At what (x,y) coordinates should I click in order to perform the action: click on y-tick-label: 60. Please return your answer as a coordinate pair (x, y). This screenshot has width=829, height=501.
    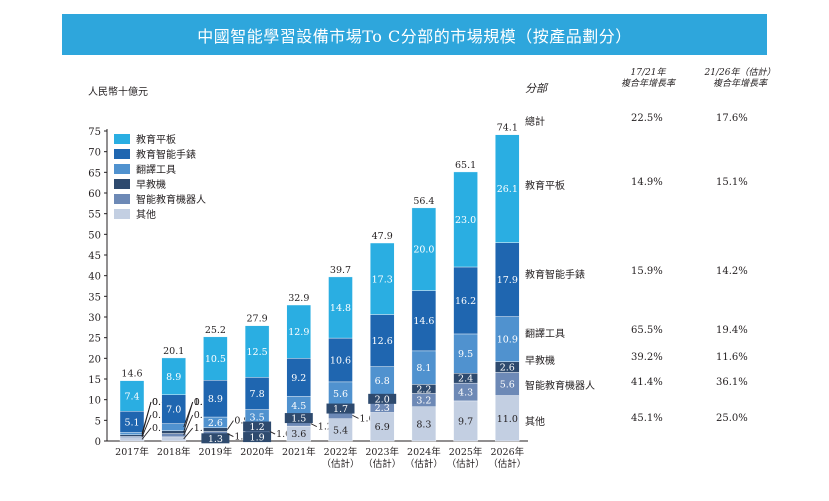
    Looking at the image, I should click on (94, 194).